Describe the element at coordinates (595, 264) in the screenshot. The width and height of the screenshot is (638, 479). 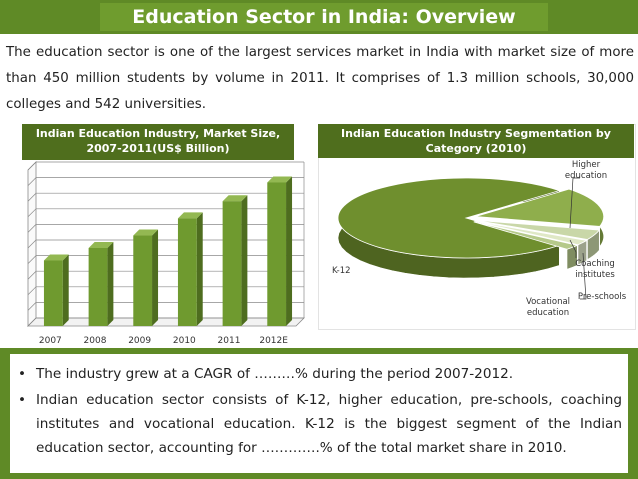
I see `pie-label-coaching: Coaching` at that location.